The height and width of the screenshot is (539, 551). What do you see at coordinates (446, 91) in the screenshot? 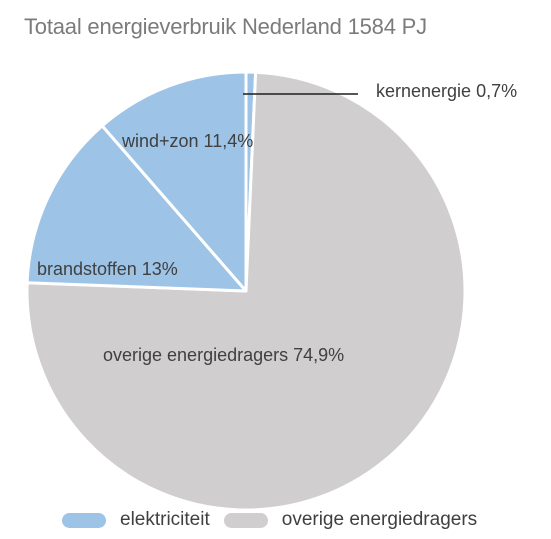
I see `slice-label-kernenergie: kernenergie 0,7%` at bounding box center [446, 91].